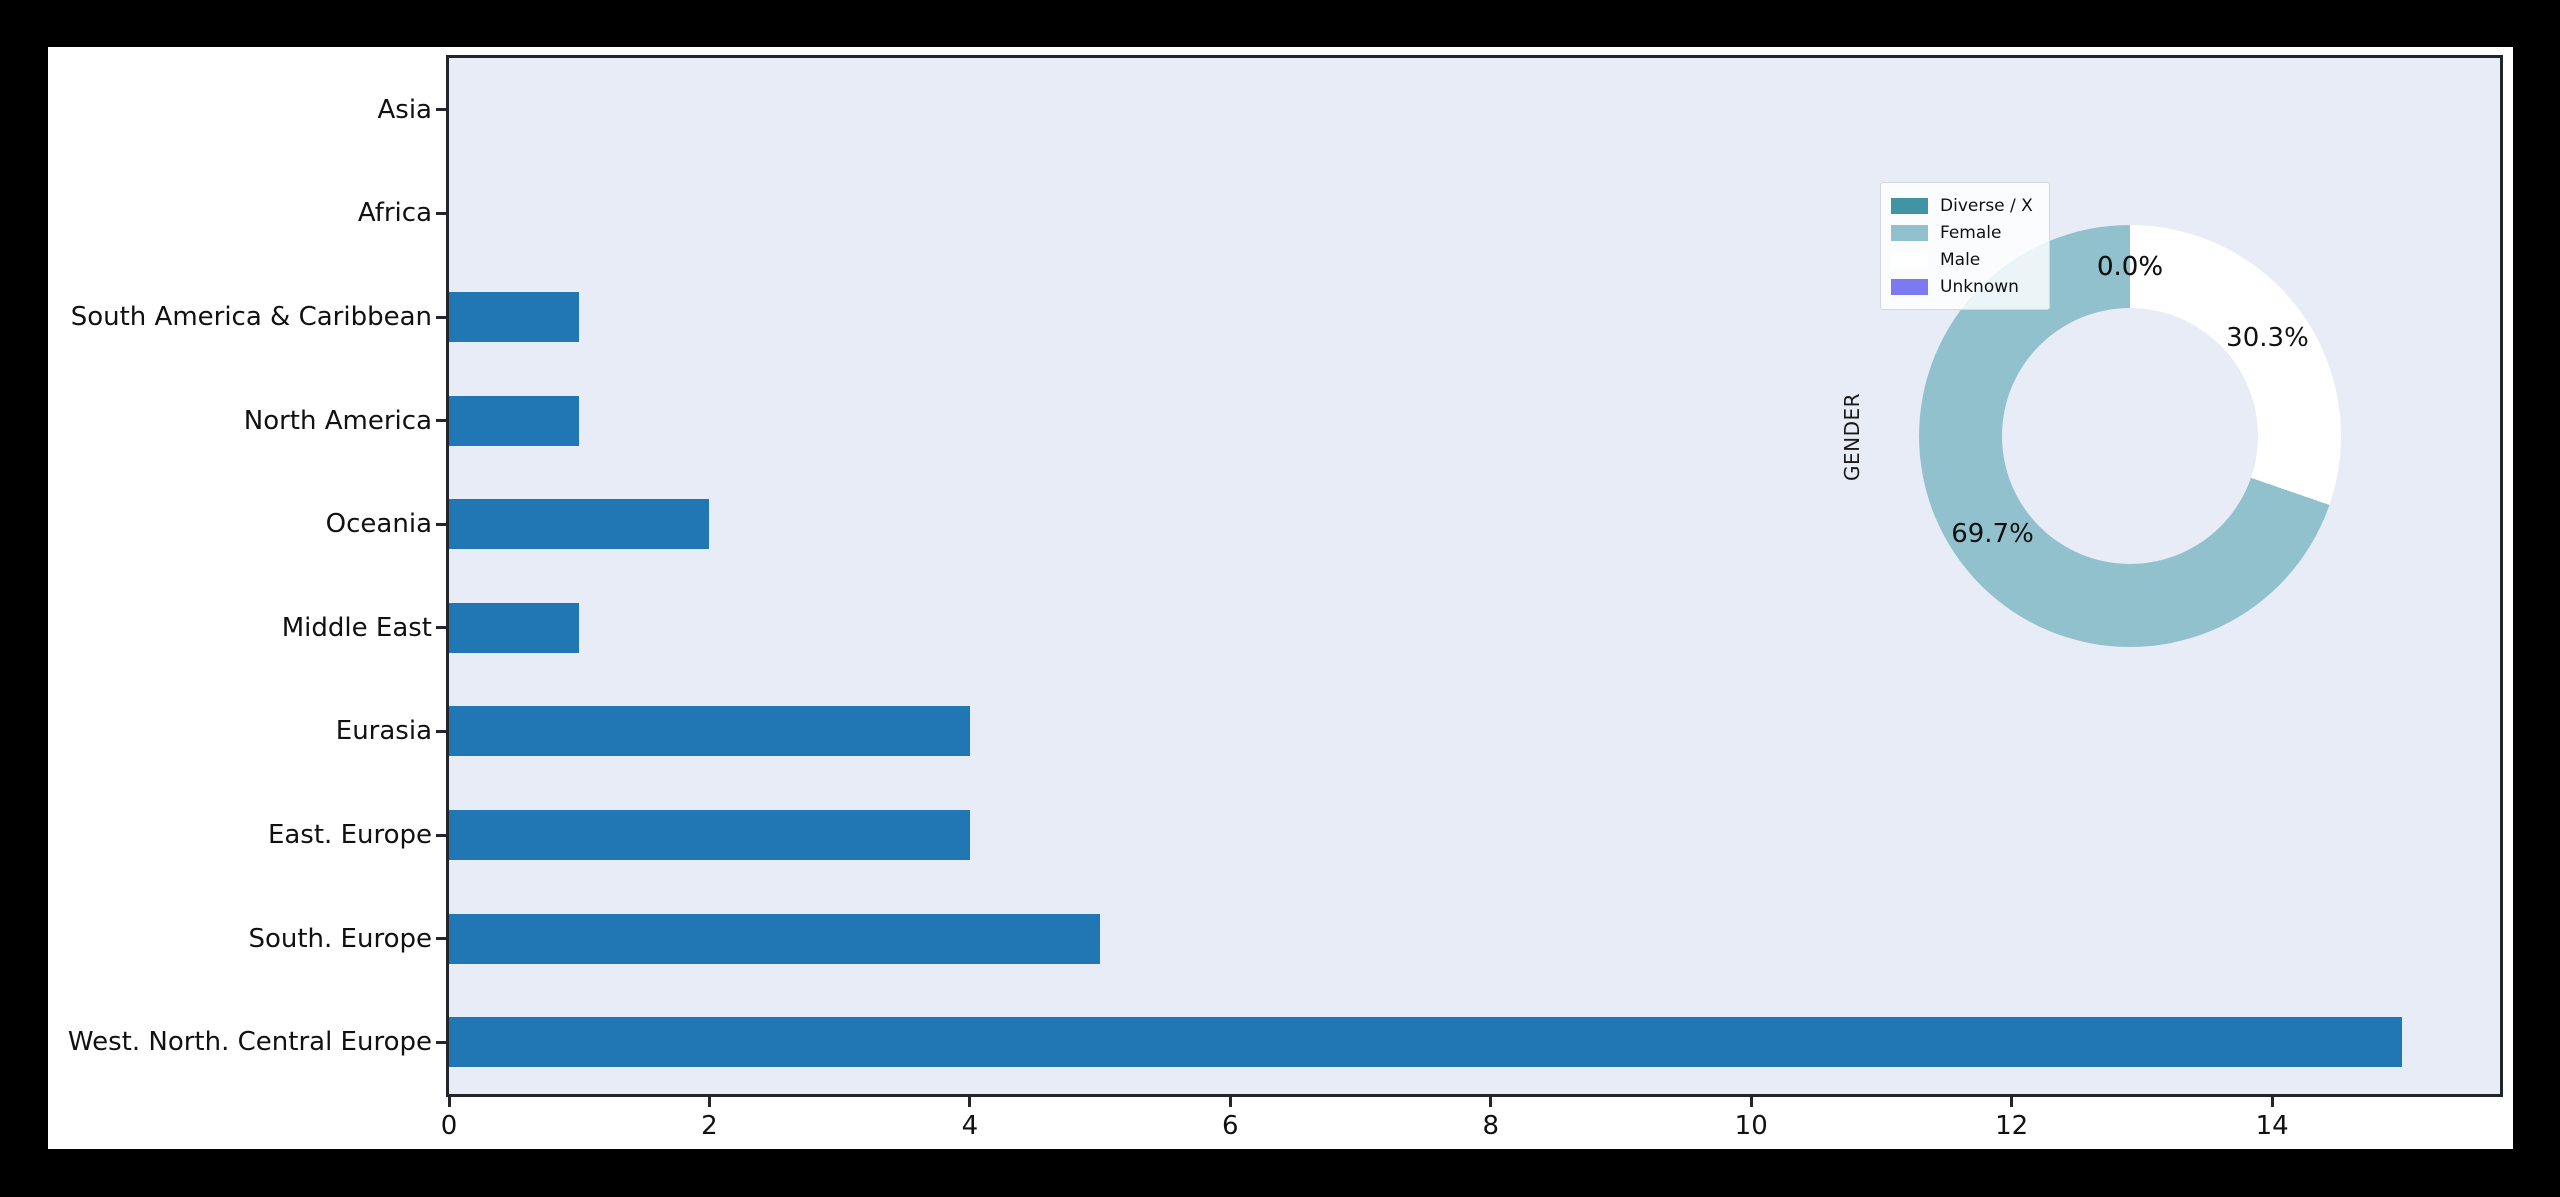 The height and width of the screenshot is (1197, 2560). Describe the element at coordinates (1230, 1126) in the screenshot. I see `x-tick-label: 6` at that location.